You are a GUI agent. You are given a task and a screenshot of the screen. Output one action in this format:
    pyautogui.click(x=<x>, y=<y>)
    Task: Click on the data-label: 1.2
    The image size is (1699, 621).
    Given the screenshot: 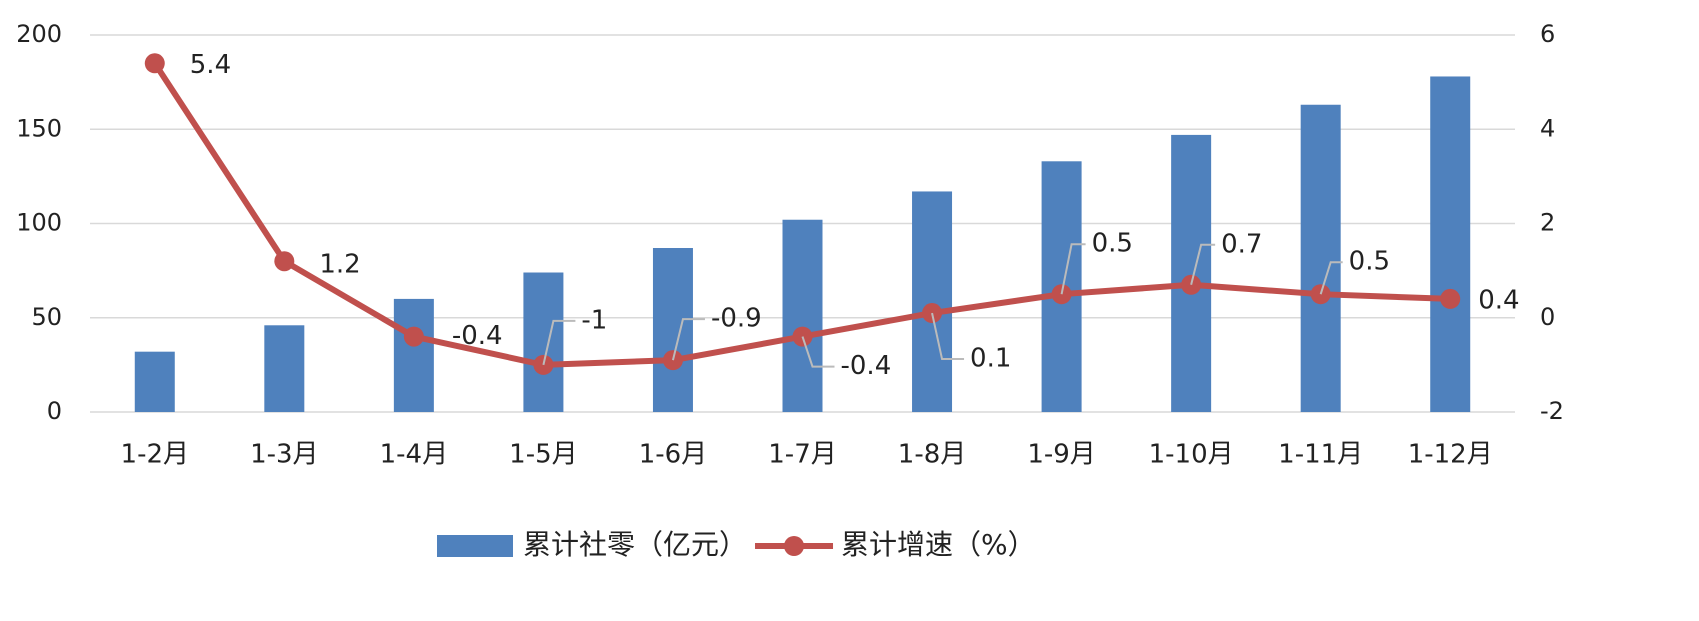 What is the action you would take?
    pyautogui.click(x=339, y=265)
    